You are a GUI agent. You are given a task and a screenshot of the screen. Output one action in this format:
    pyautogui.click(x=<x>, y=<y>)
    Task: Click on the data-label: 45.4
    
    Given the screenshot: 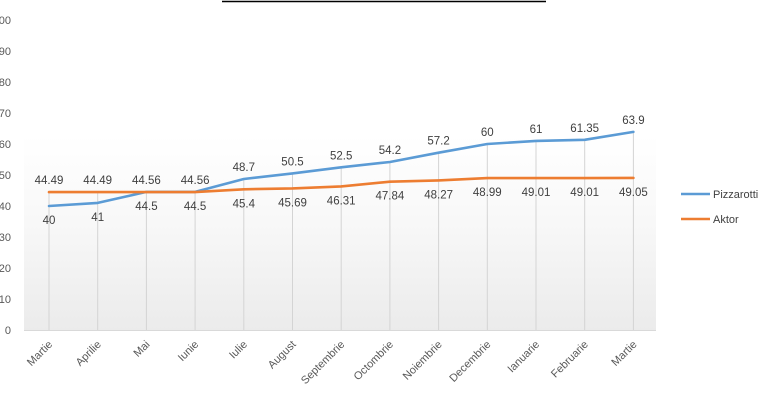 What is the action you would take?
    pyautogui.click(x=244, y=204)
    